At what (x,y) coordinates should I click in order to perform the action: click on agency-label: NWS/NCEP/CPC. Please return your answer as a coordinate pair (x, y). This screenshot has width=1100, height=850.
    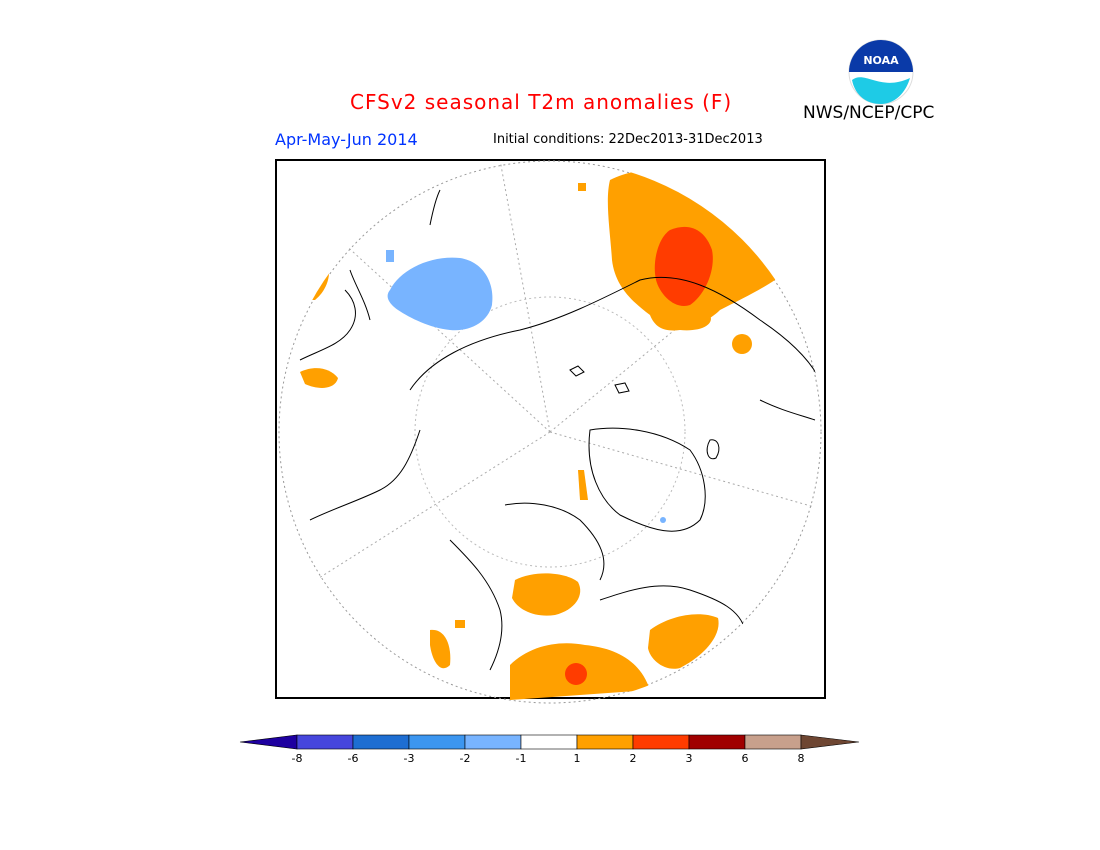
    Looking at the image, I should click on (869, 113).